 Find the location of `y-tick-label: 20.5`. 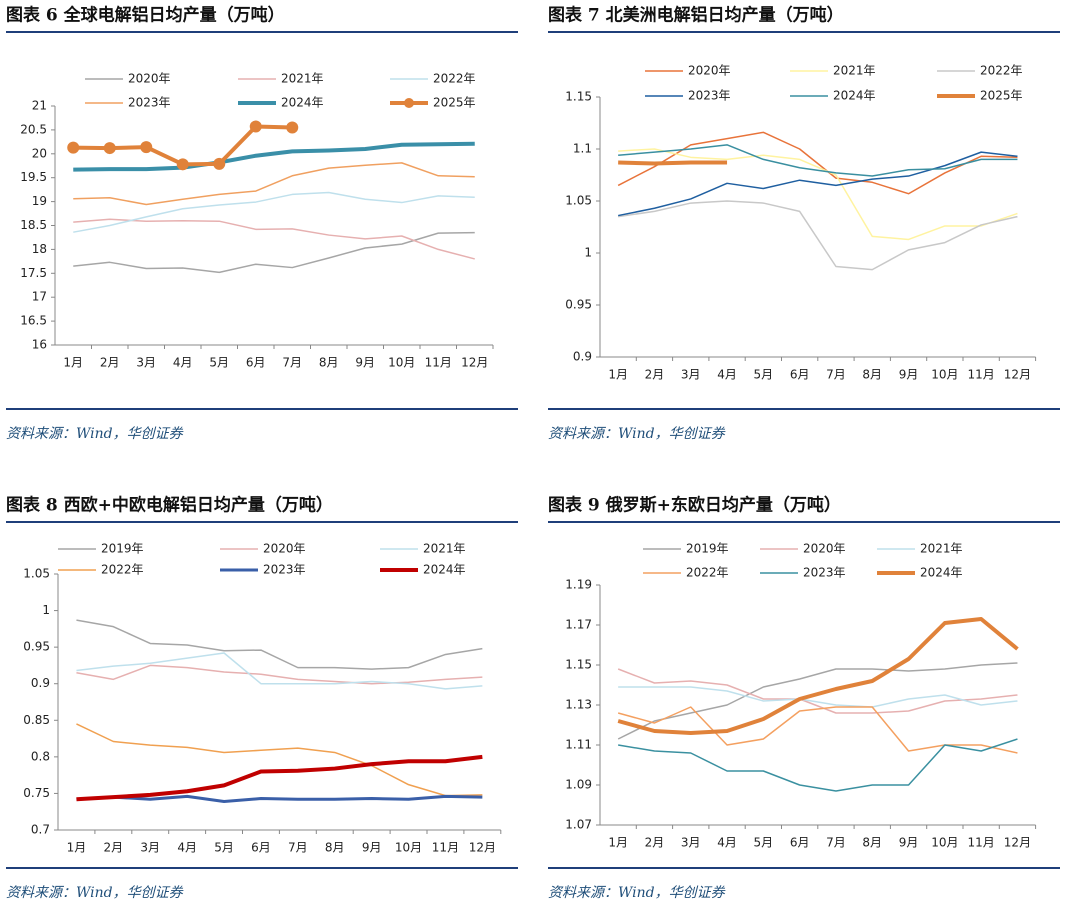

y-tick-label: 20.5 is located at coordinates (33, 129).